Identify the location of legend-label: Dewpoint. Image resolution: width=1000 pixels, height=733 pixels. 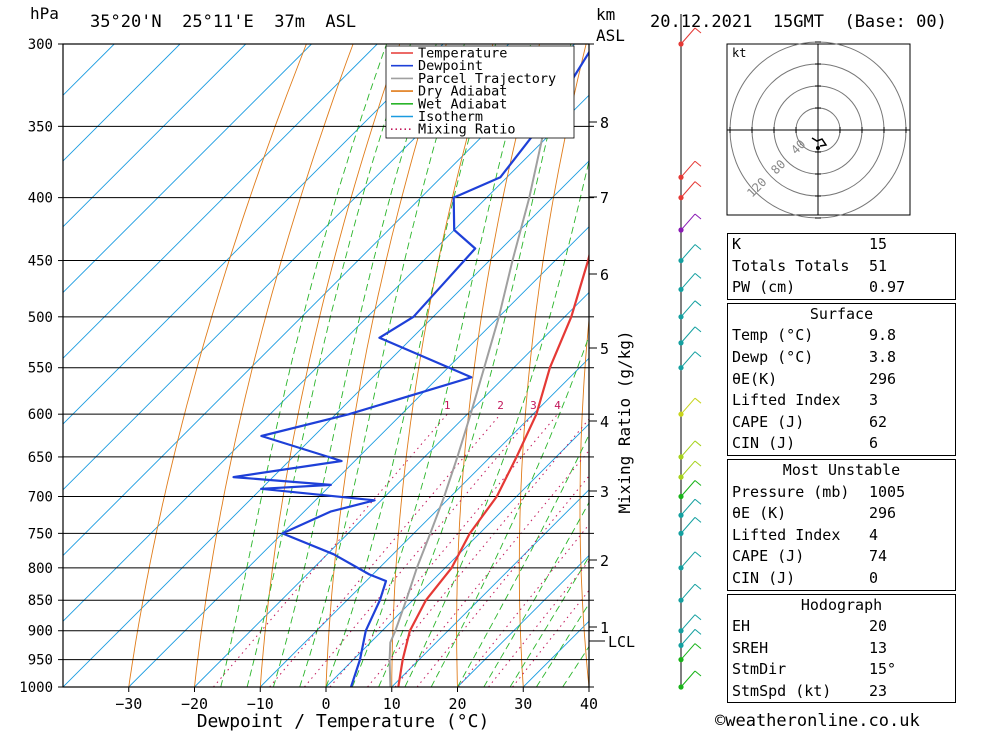
(450, 66).